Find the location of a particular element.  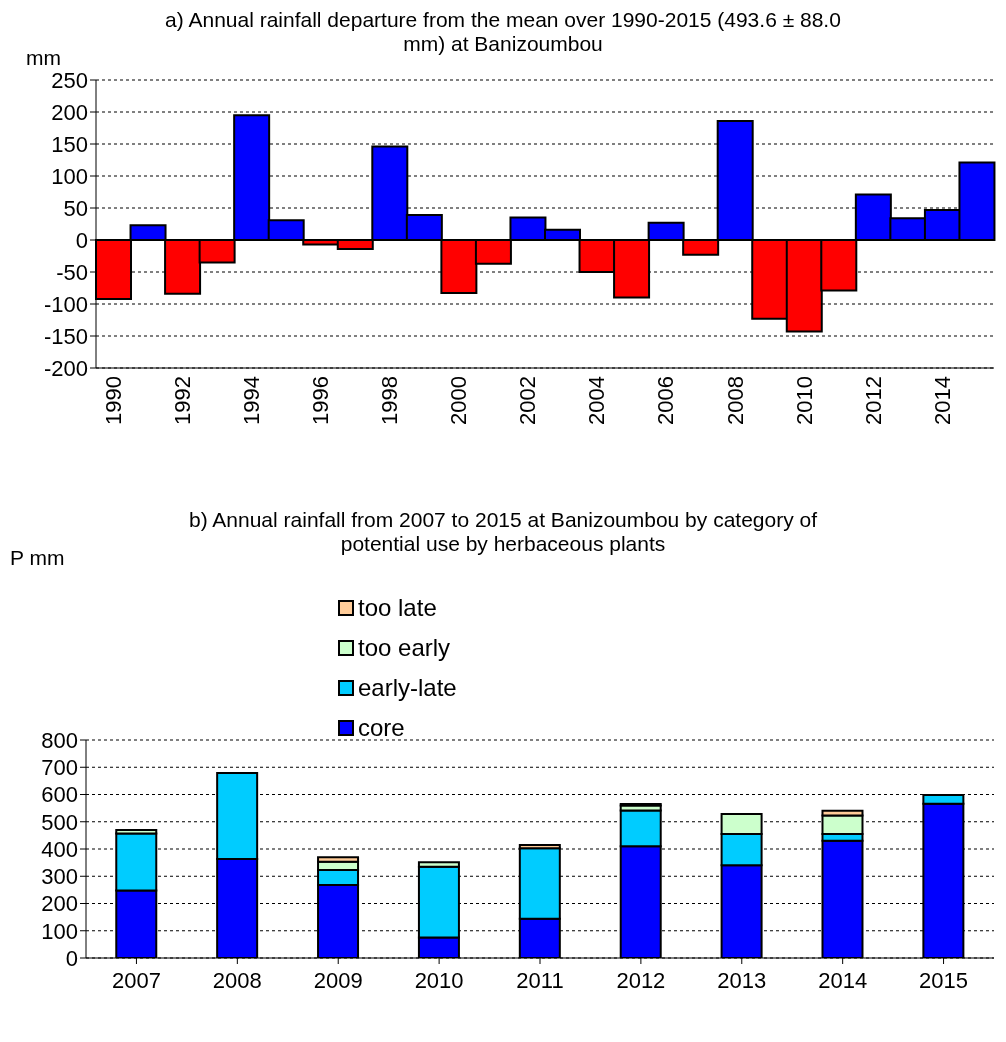

y-tick-label: -200 is located at coordinates (65, 368).